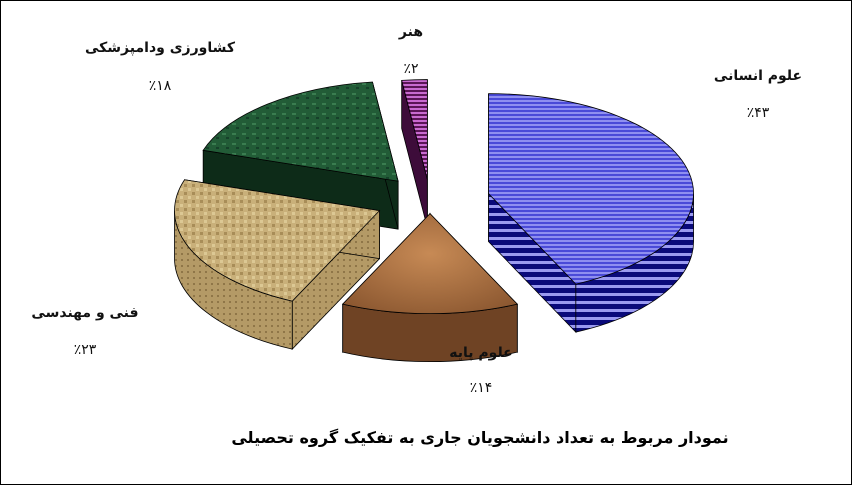 The image size is (854, 487). What do you see at coordinates (410, 69) in the screenshot?
I see `slice-percentage: ٪۲` at bounding box center [410, 69].